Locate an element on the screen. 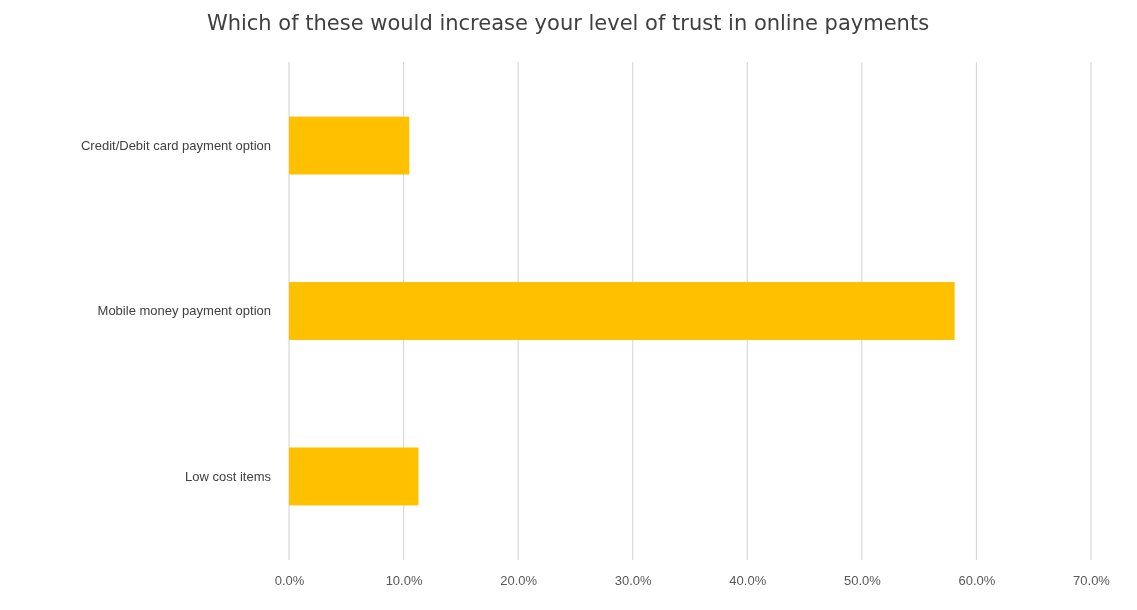 The width and height of the screenshot is (1137, 610). x-tick-label: 40.0% is located at coordinates (748, 580).